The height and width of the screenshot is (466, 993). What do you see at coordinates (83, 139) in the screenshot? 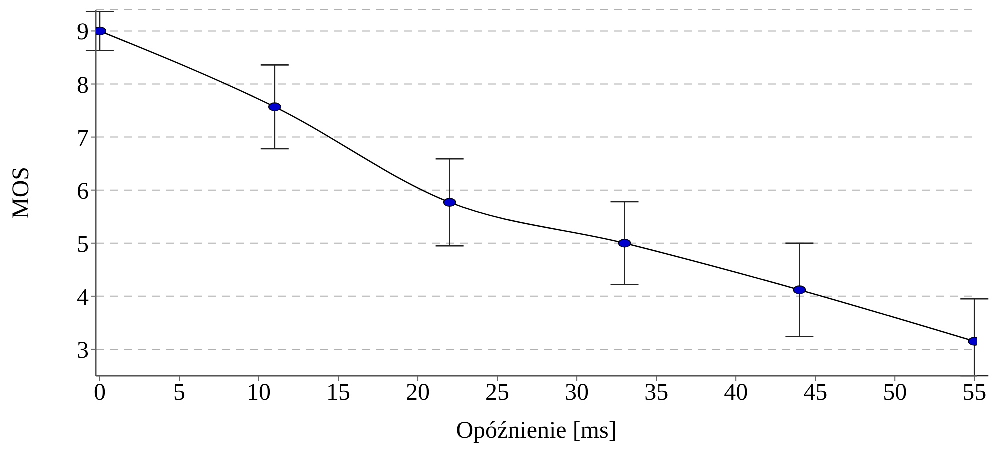
I see `y-tick-label: 7` at bounding box center [83, 139].